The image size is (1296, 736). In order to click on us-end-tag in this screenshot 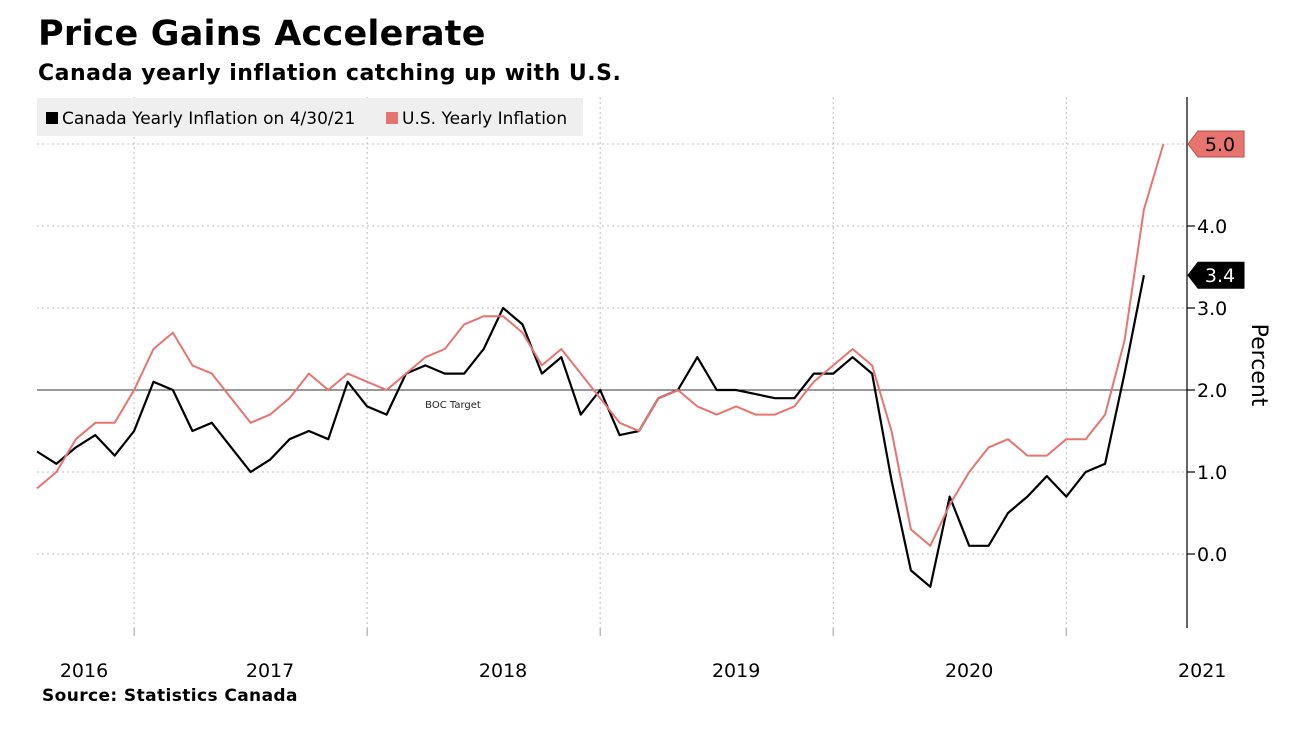, I will do `click(1216, 144)`.